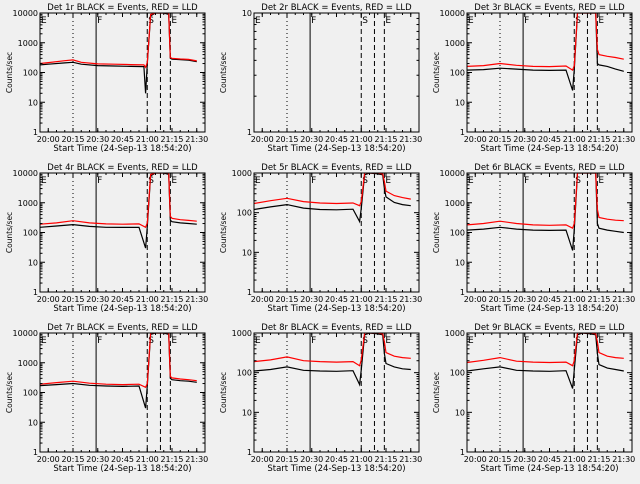 This screenshot has height=484, width=640. What do you see at coordinates (549, 328) in the screenshot?
I see `panel-title: Det 9r BLACK = Events, RED = LLD` at bounding box center [549, 328].